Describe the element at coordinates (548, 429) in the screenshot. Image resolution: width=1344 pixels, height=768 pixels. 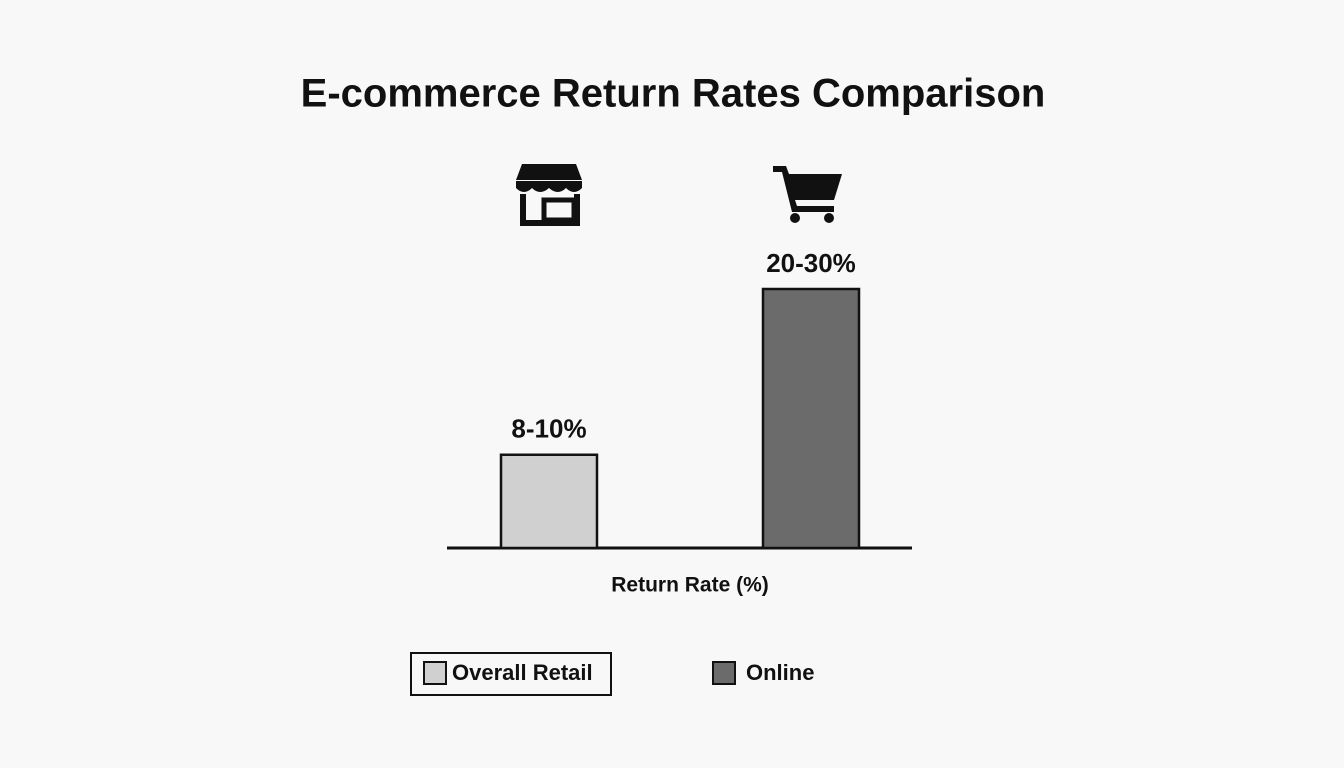
I see `value-label: 8-10%` at that location.